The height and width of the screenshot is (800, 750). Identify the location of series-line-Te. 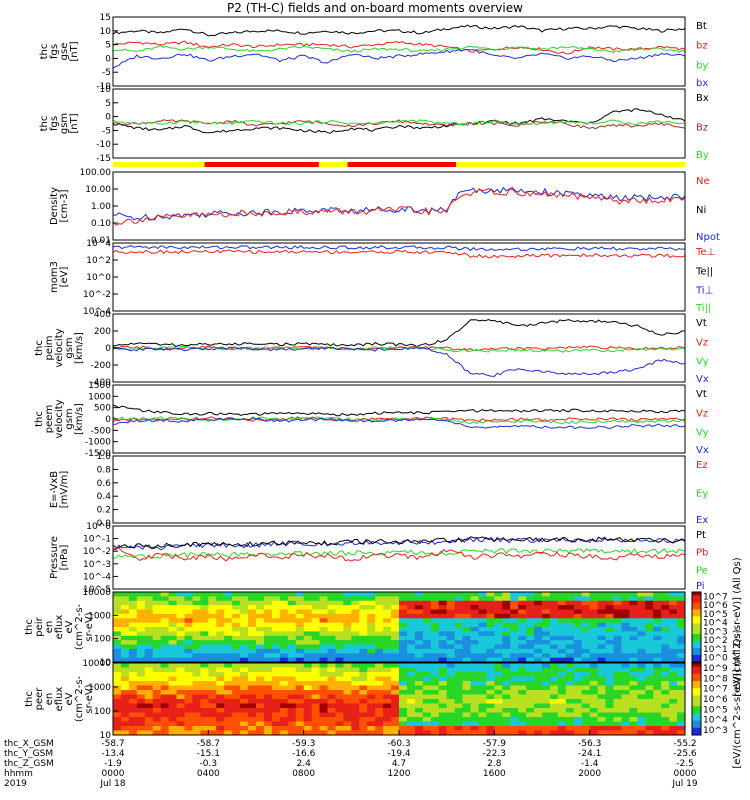
(399, 254).